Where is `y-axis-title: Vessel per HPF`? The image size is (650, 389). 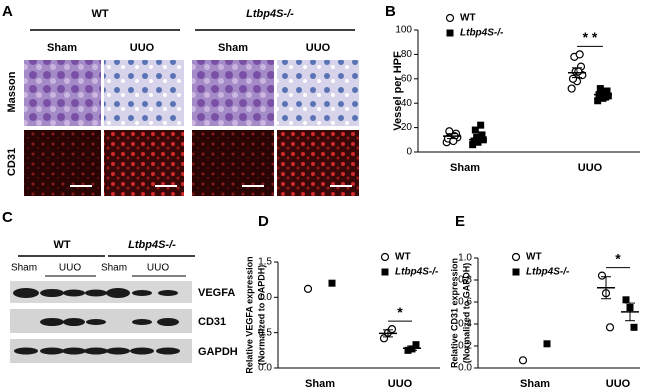
y-axis-title: Vessel per HPF is located at coordinates (398, 91).